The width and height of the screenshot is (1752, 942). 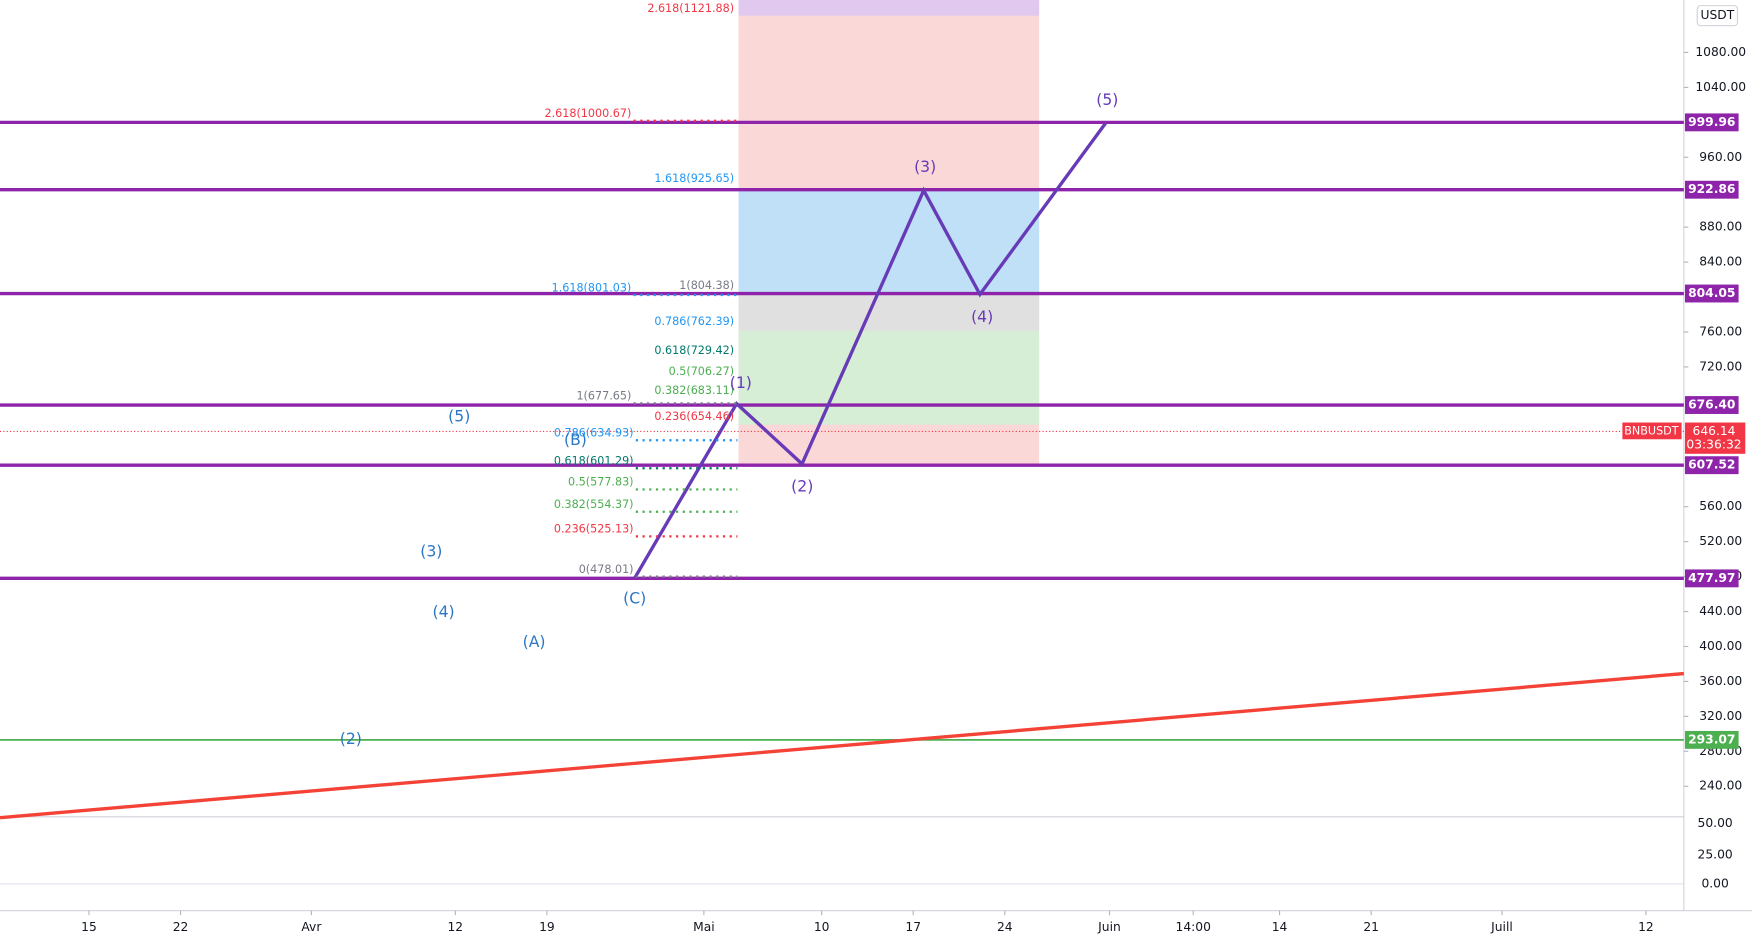 I want to click on level-label: 676.40, so click(x=1711, y=405).